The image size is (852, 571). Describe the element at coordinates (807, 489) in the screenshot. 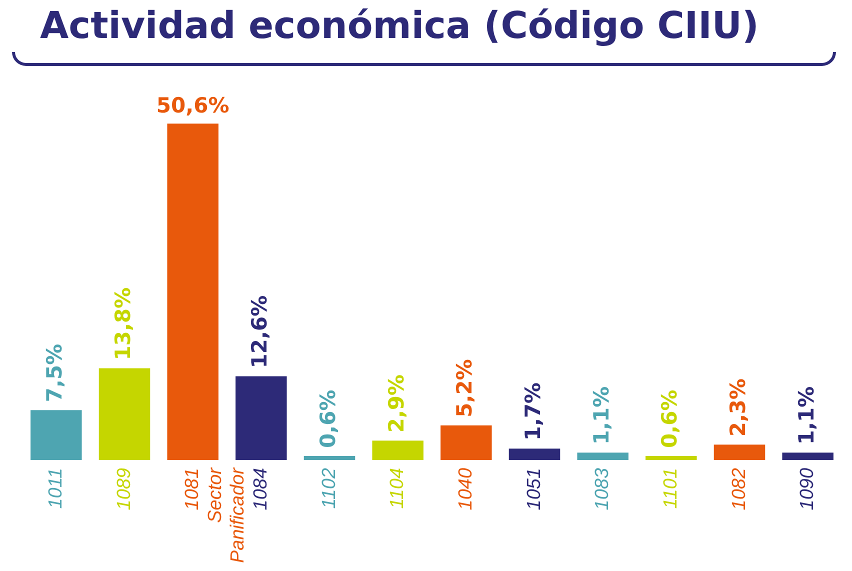

I see `x-tick-label: 1090` at that location.